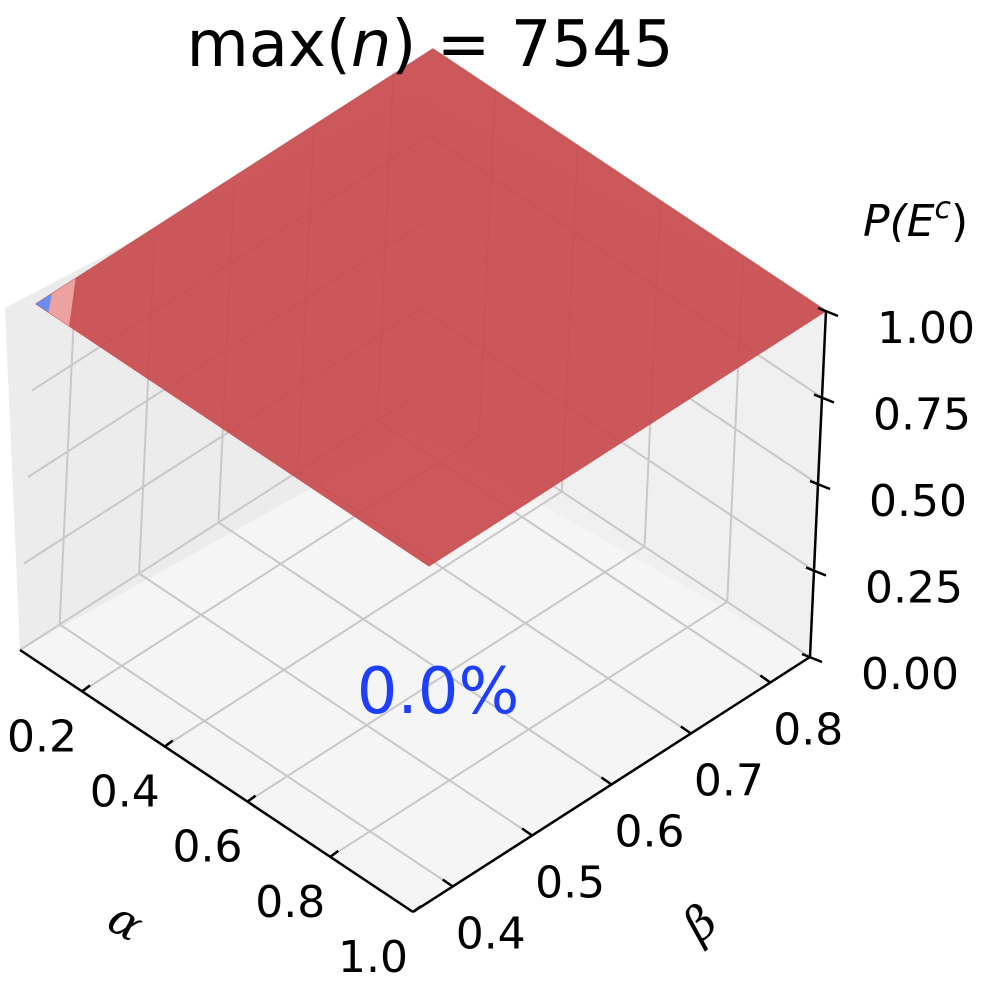  Describe the element at coordinates (918, 501) in the screenshot. I see `z-tick-label: 0.50` at that location.